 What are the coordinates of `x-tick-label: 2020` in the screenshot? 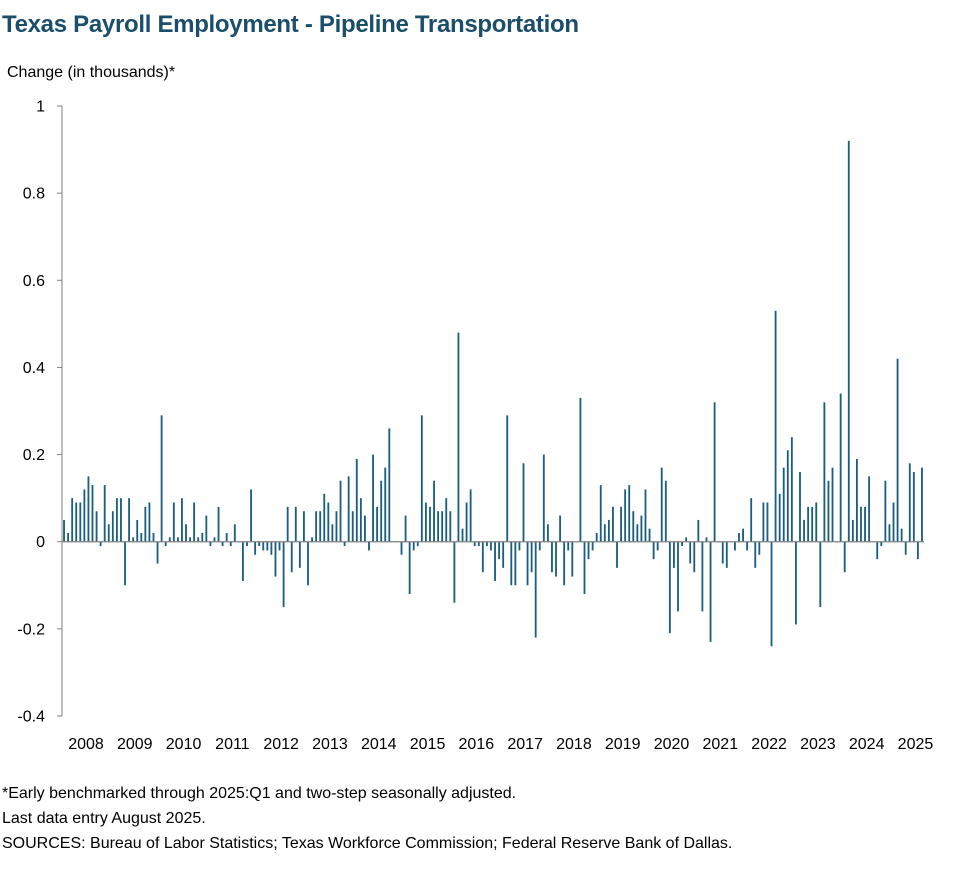 It's located at (672, 744).